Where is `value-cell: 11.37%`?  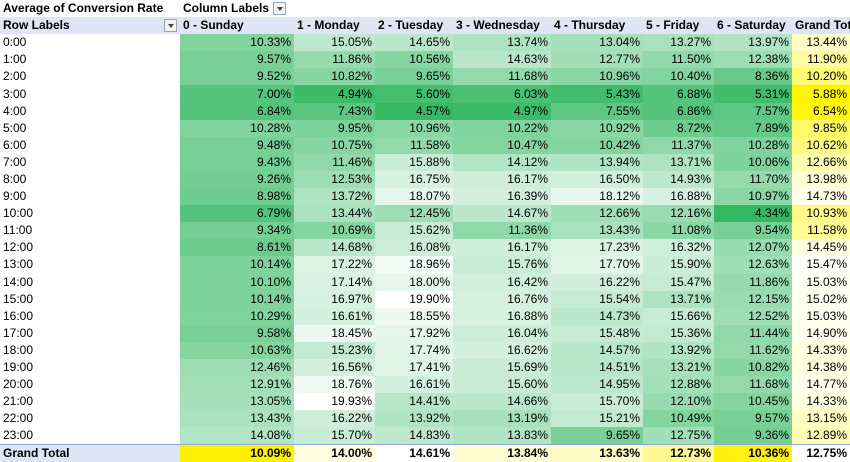 value-cell: 11.37% is located at coordinates (678, 145).